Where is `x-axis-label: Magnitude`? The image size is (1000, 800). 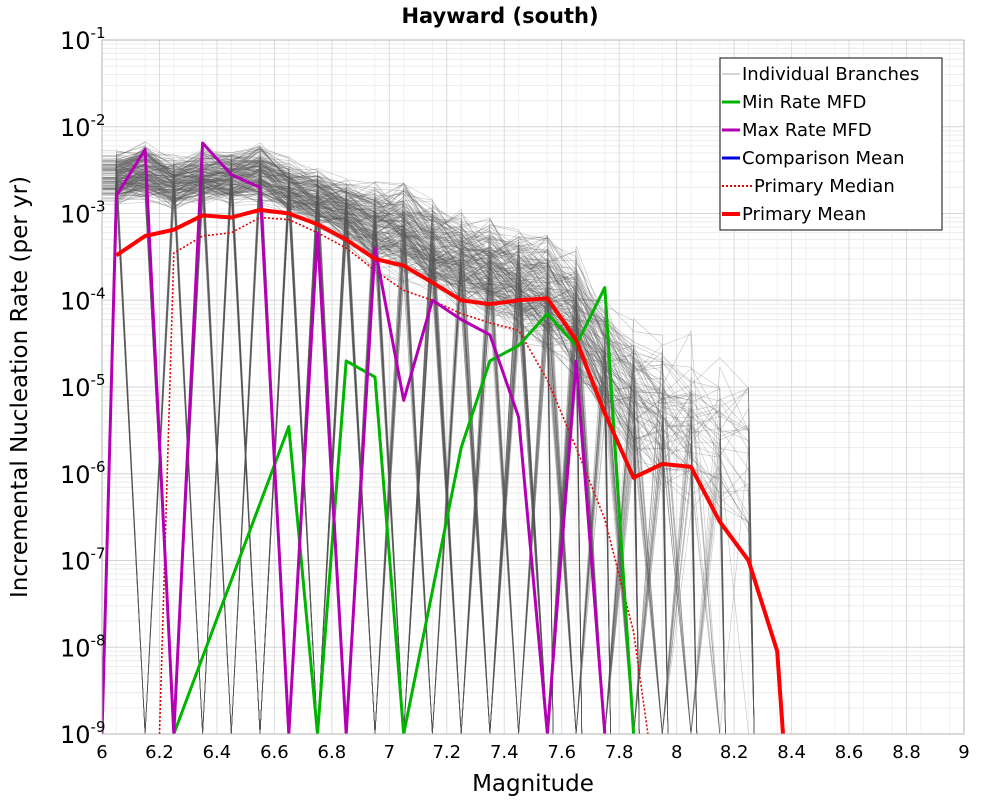 x-axis-label: Magnitude is located at coordinates (533, 784).